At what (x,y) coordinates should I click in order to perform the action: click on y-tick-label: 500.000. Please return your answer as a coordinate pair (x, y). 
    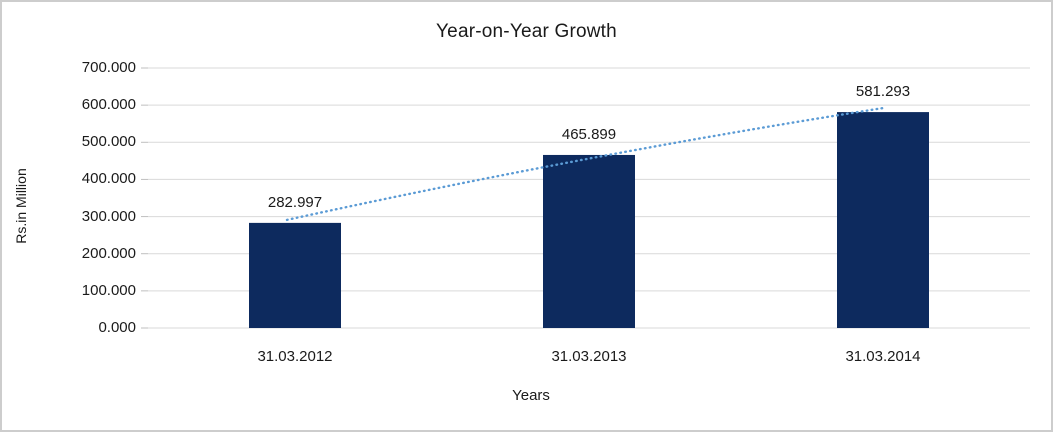
    Looking at the image, I should click on (108, 142).